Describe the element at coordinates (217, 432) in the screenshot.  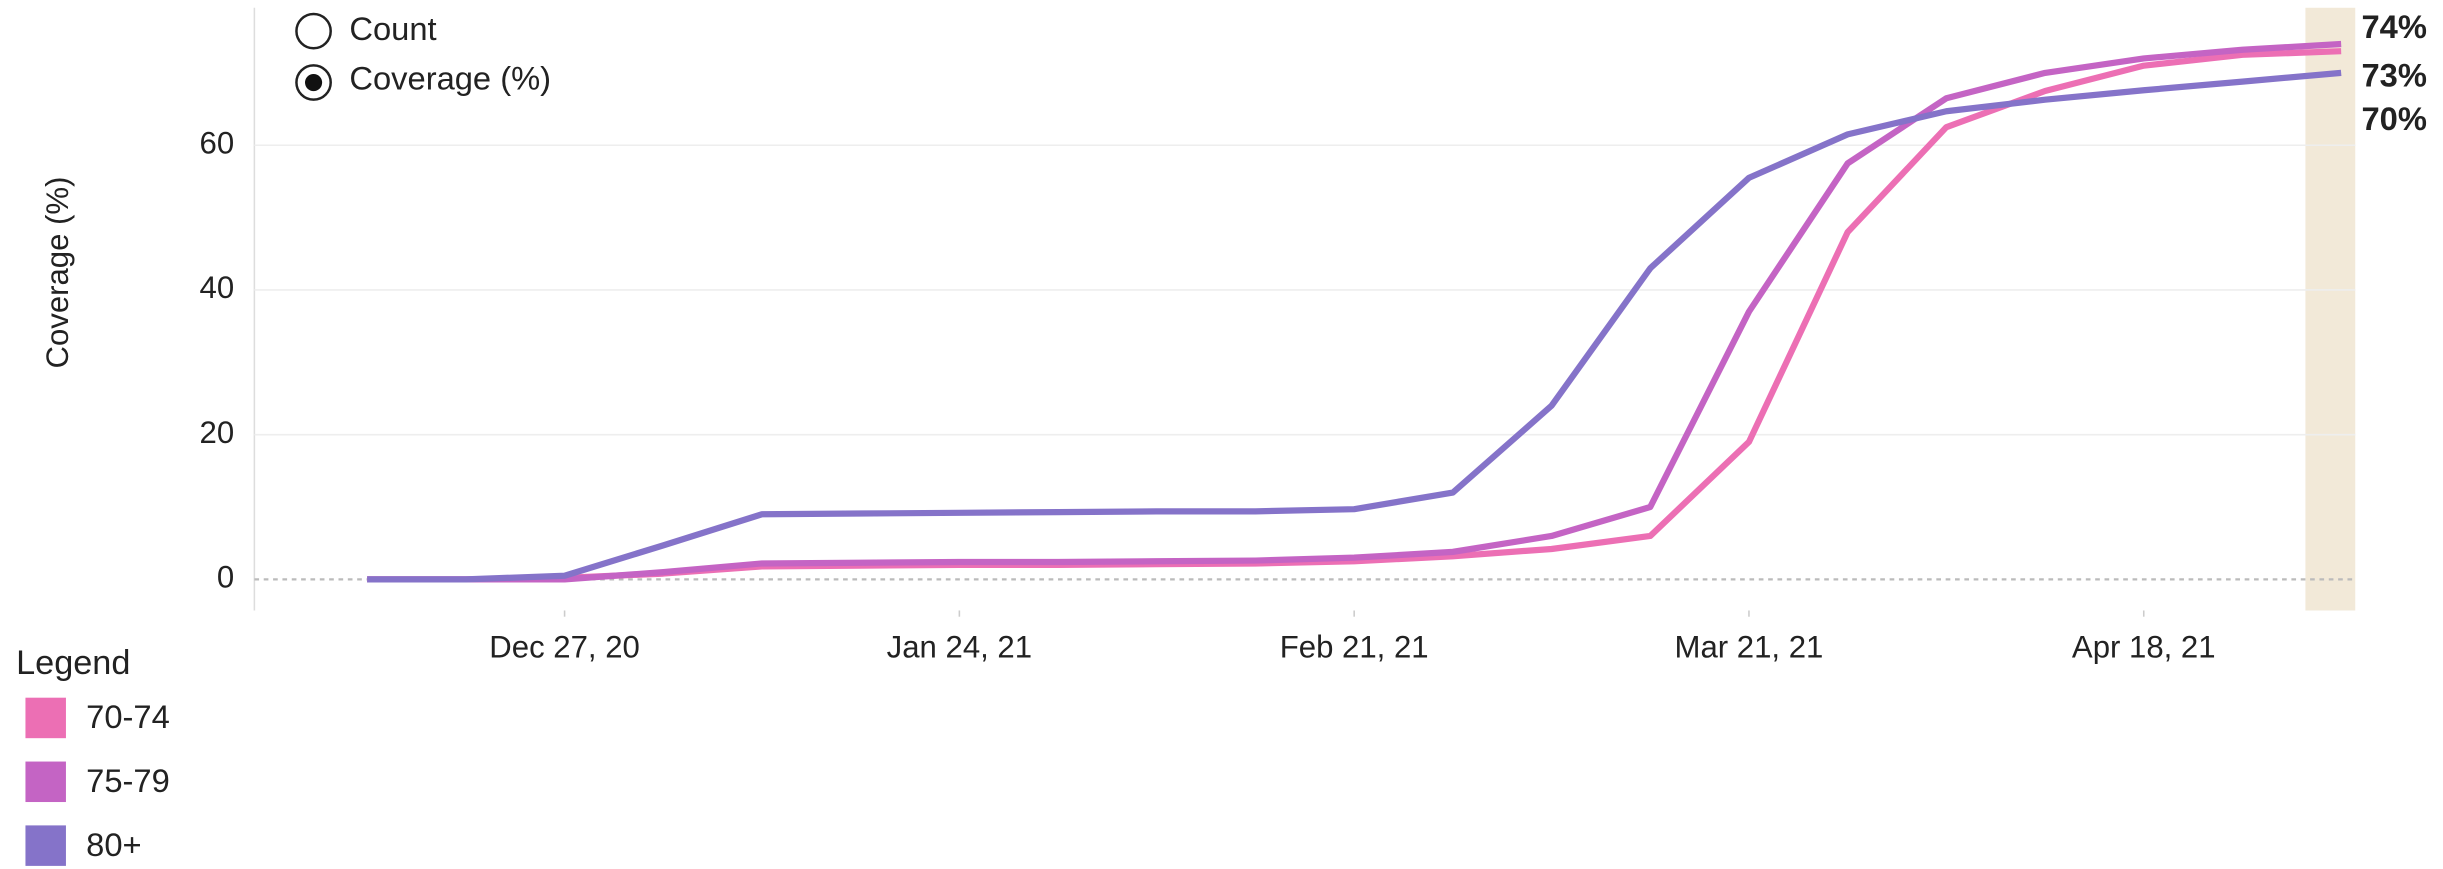
I see `y-tick-label: 20` at that location.